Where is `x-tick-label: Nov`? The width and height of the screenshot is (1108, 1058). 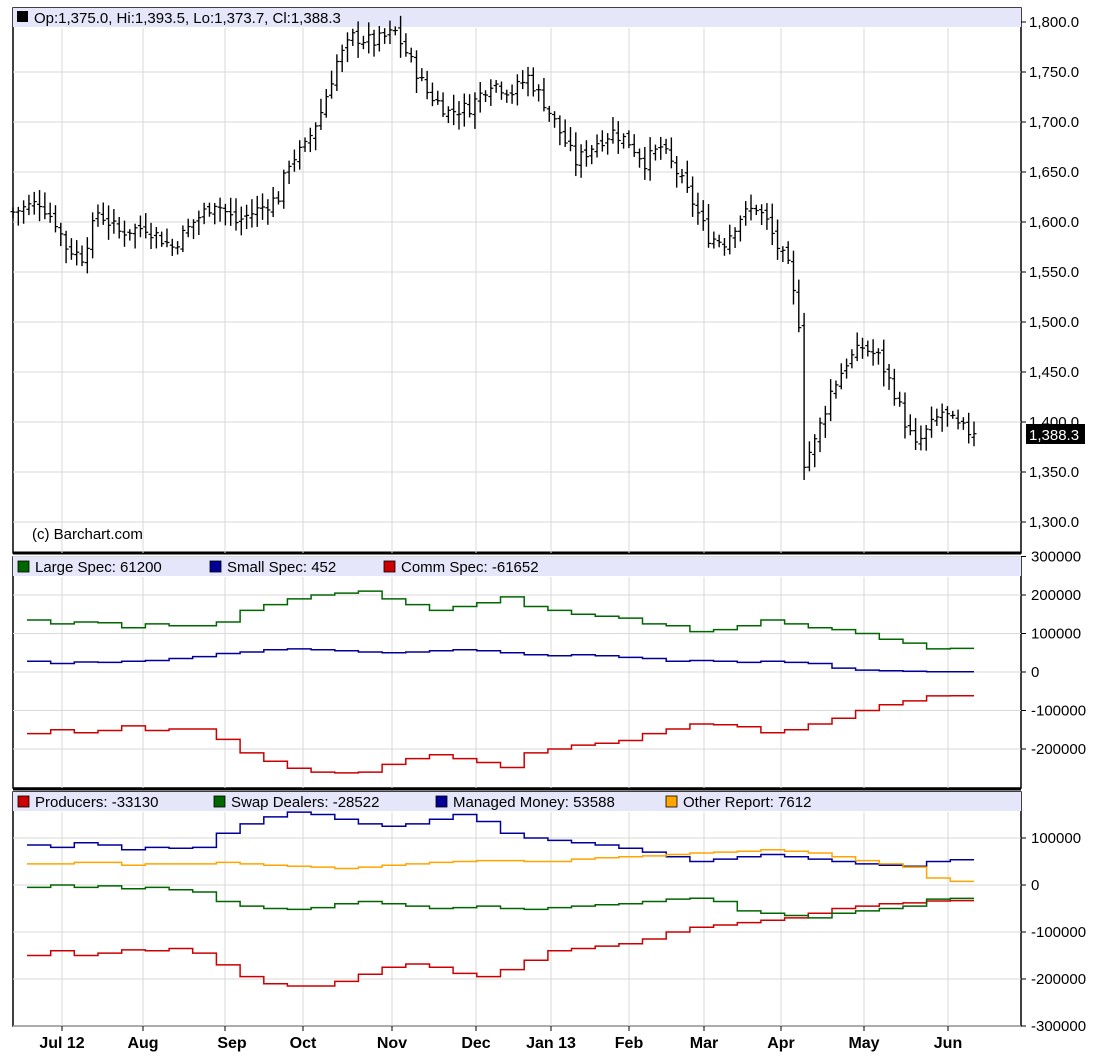
x-tick-label: Nov is located at coordinates (392, 1043).